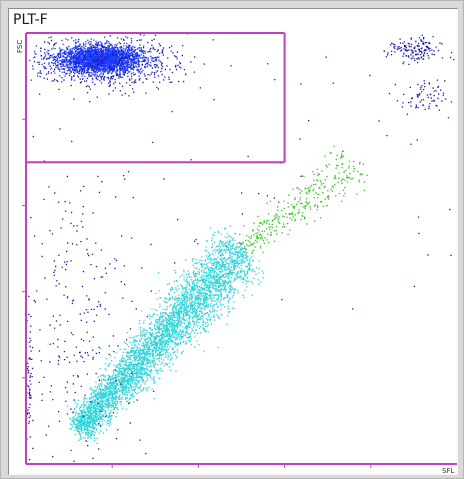 Image resolution: width=464 pixels, height=479 pixels. What do you see at coordinates (20, 46) in the screenshot?
I see `y-axis-label: FSC` at bounding box center [20, 46].